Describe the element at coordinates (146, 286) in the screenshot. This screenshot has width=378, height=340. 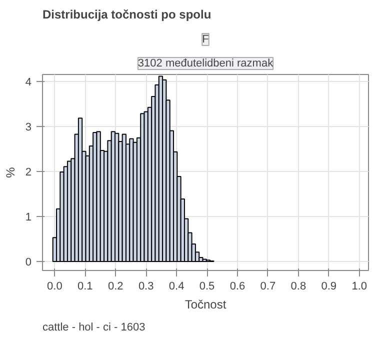
I see `x-tick-label: 0.3` at that location.